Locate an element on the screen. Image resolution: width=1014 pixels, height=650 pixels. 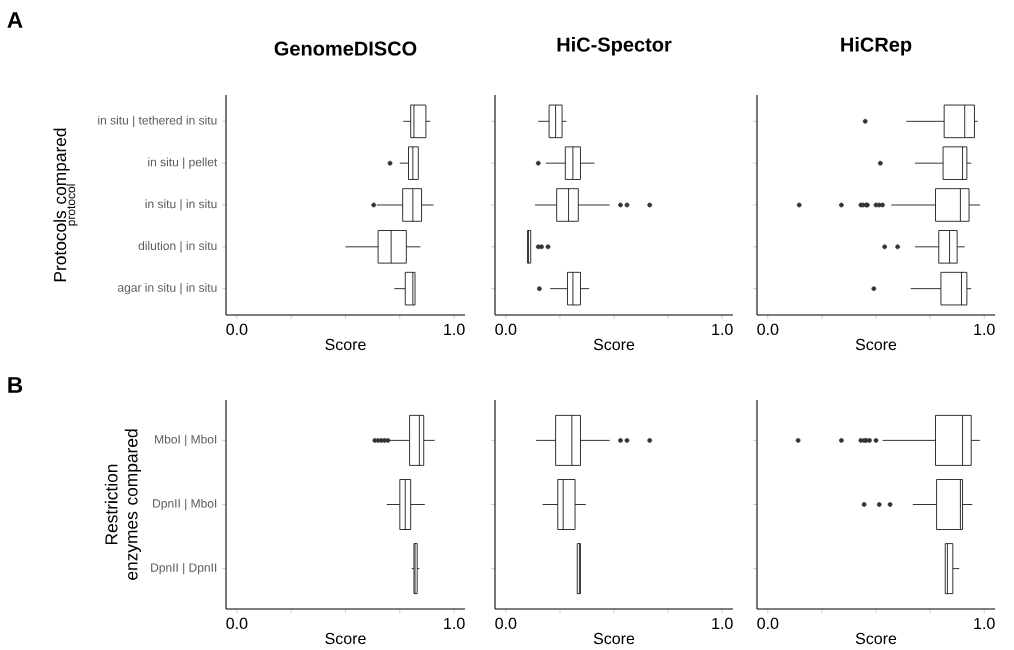
y-tick-label: in situ | in situ is located at coordinates (181, 205).